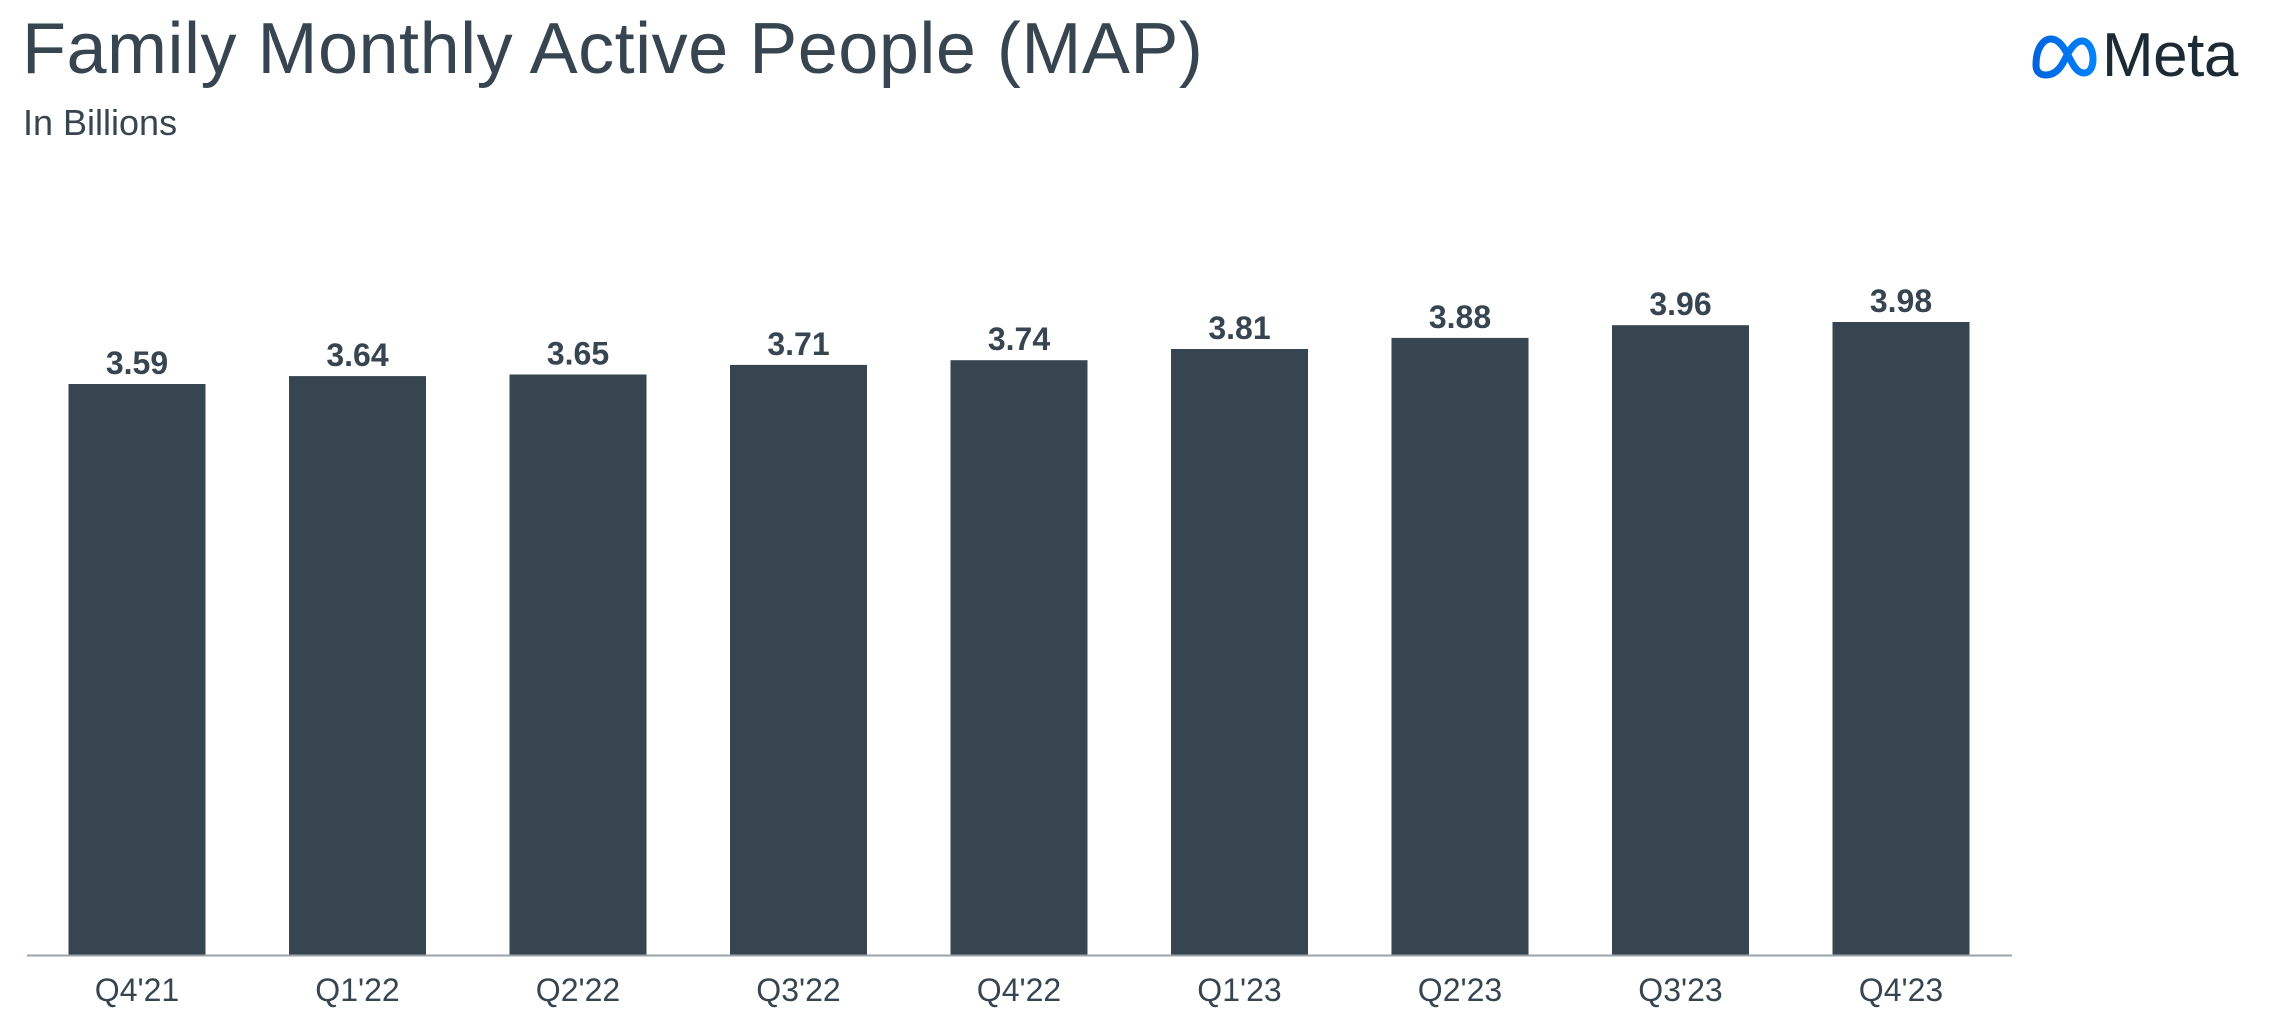  Describe the element at coordinates (1680, 990) in the screenshot. I see `x-tick-label-7: Q3'23` at that location.